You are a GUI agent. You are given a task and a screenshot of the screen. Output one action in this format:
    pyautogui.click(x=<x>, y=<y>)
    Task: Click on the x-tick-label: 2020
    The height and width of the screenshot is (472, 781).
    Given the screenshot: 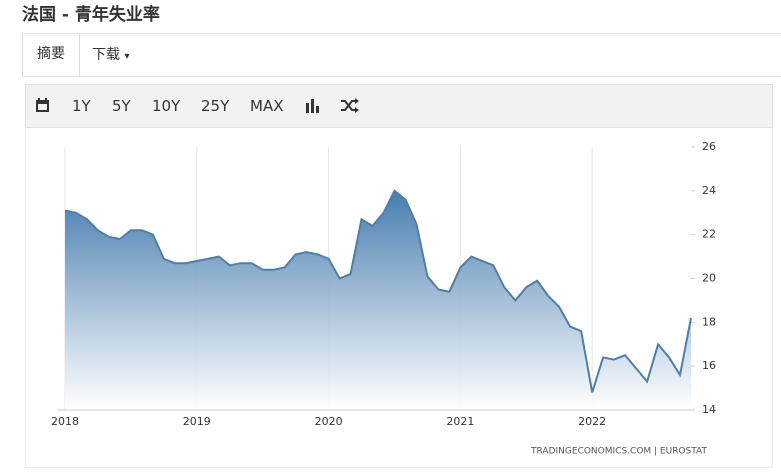 What is the action you would take?
    pyautogui.click(x=329, y=421)
    